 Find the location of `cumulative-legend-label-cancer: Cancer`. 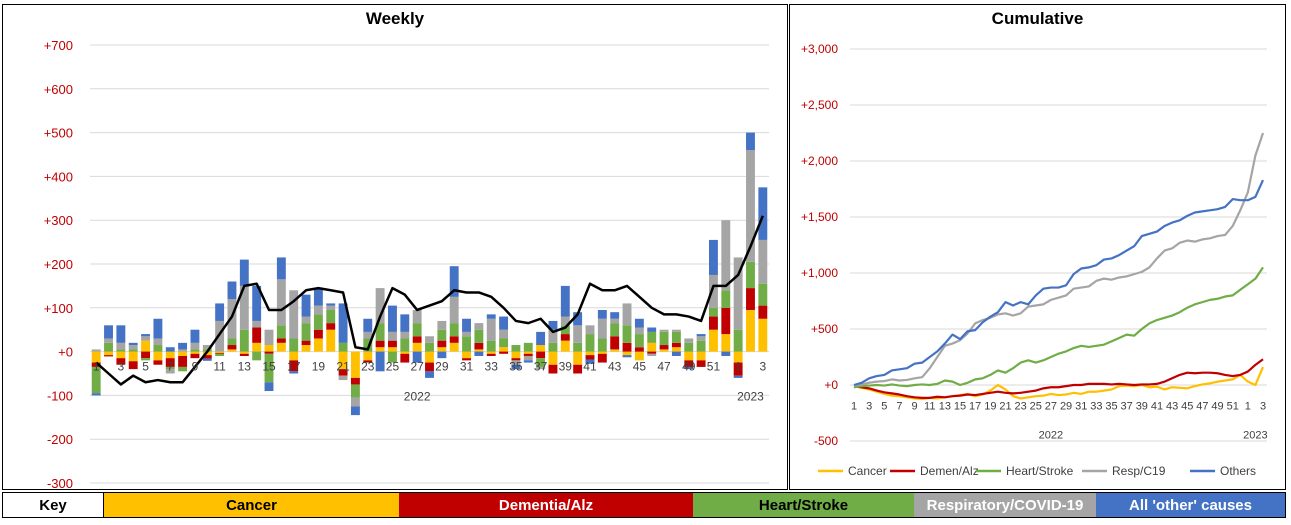

cumulative-legend-label-cancer: Cancer is located at coordinates (867, 471).